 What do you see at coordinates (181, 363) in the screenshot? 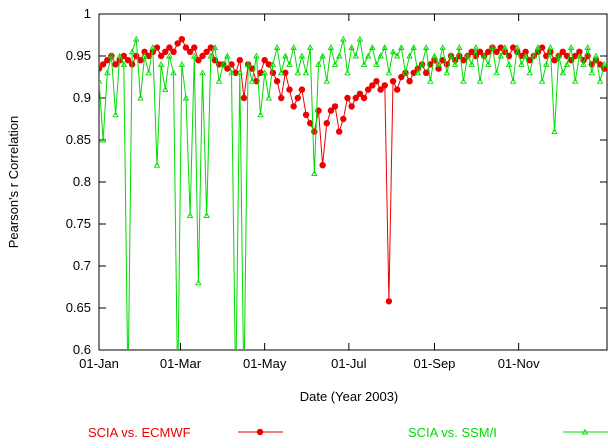
I see `x-tick-label: 01-Mar` at bounding box center [181, 363].